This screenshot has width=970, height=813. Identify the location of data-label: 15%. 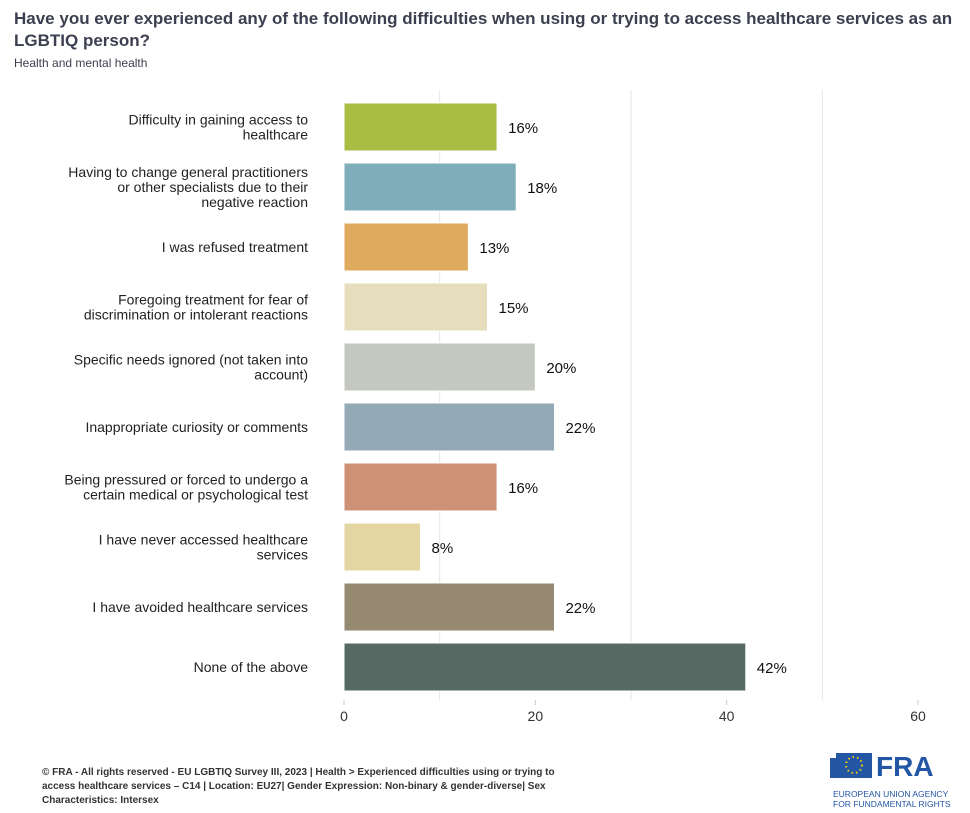
(514, 308).